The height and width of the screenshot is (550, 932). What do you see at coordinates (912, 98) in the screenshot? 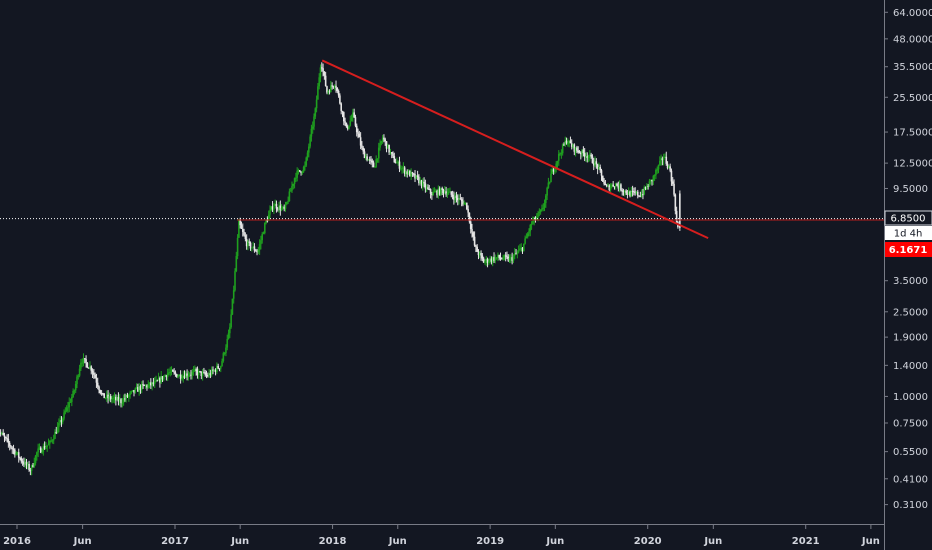
I see `price-tick-label: 25.5000` at bounding box center [912, 98].